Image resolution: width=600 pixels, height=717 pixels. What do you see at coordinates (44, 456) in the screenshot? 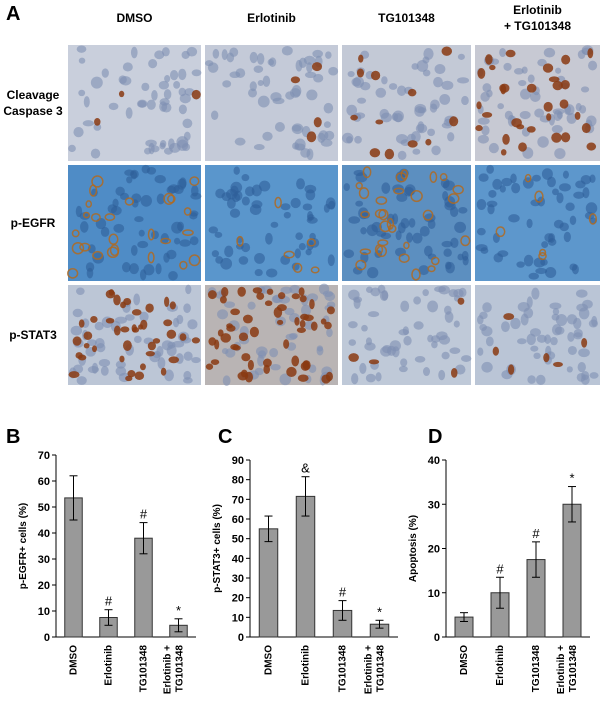
I see `y-tick-label: 70` at bounding box center [44, 456].